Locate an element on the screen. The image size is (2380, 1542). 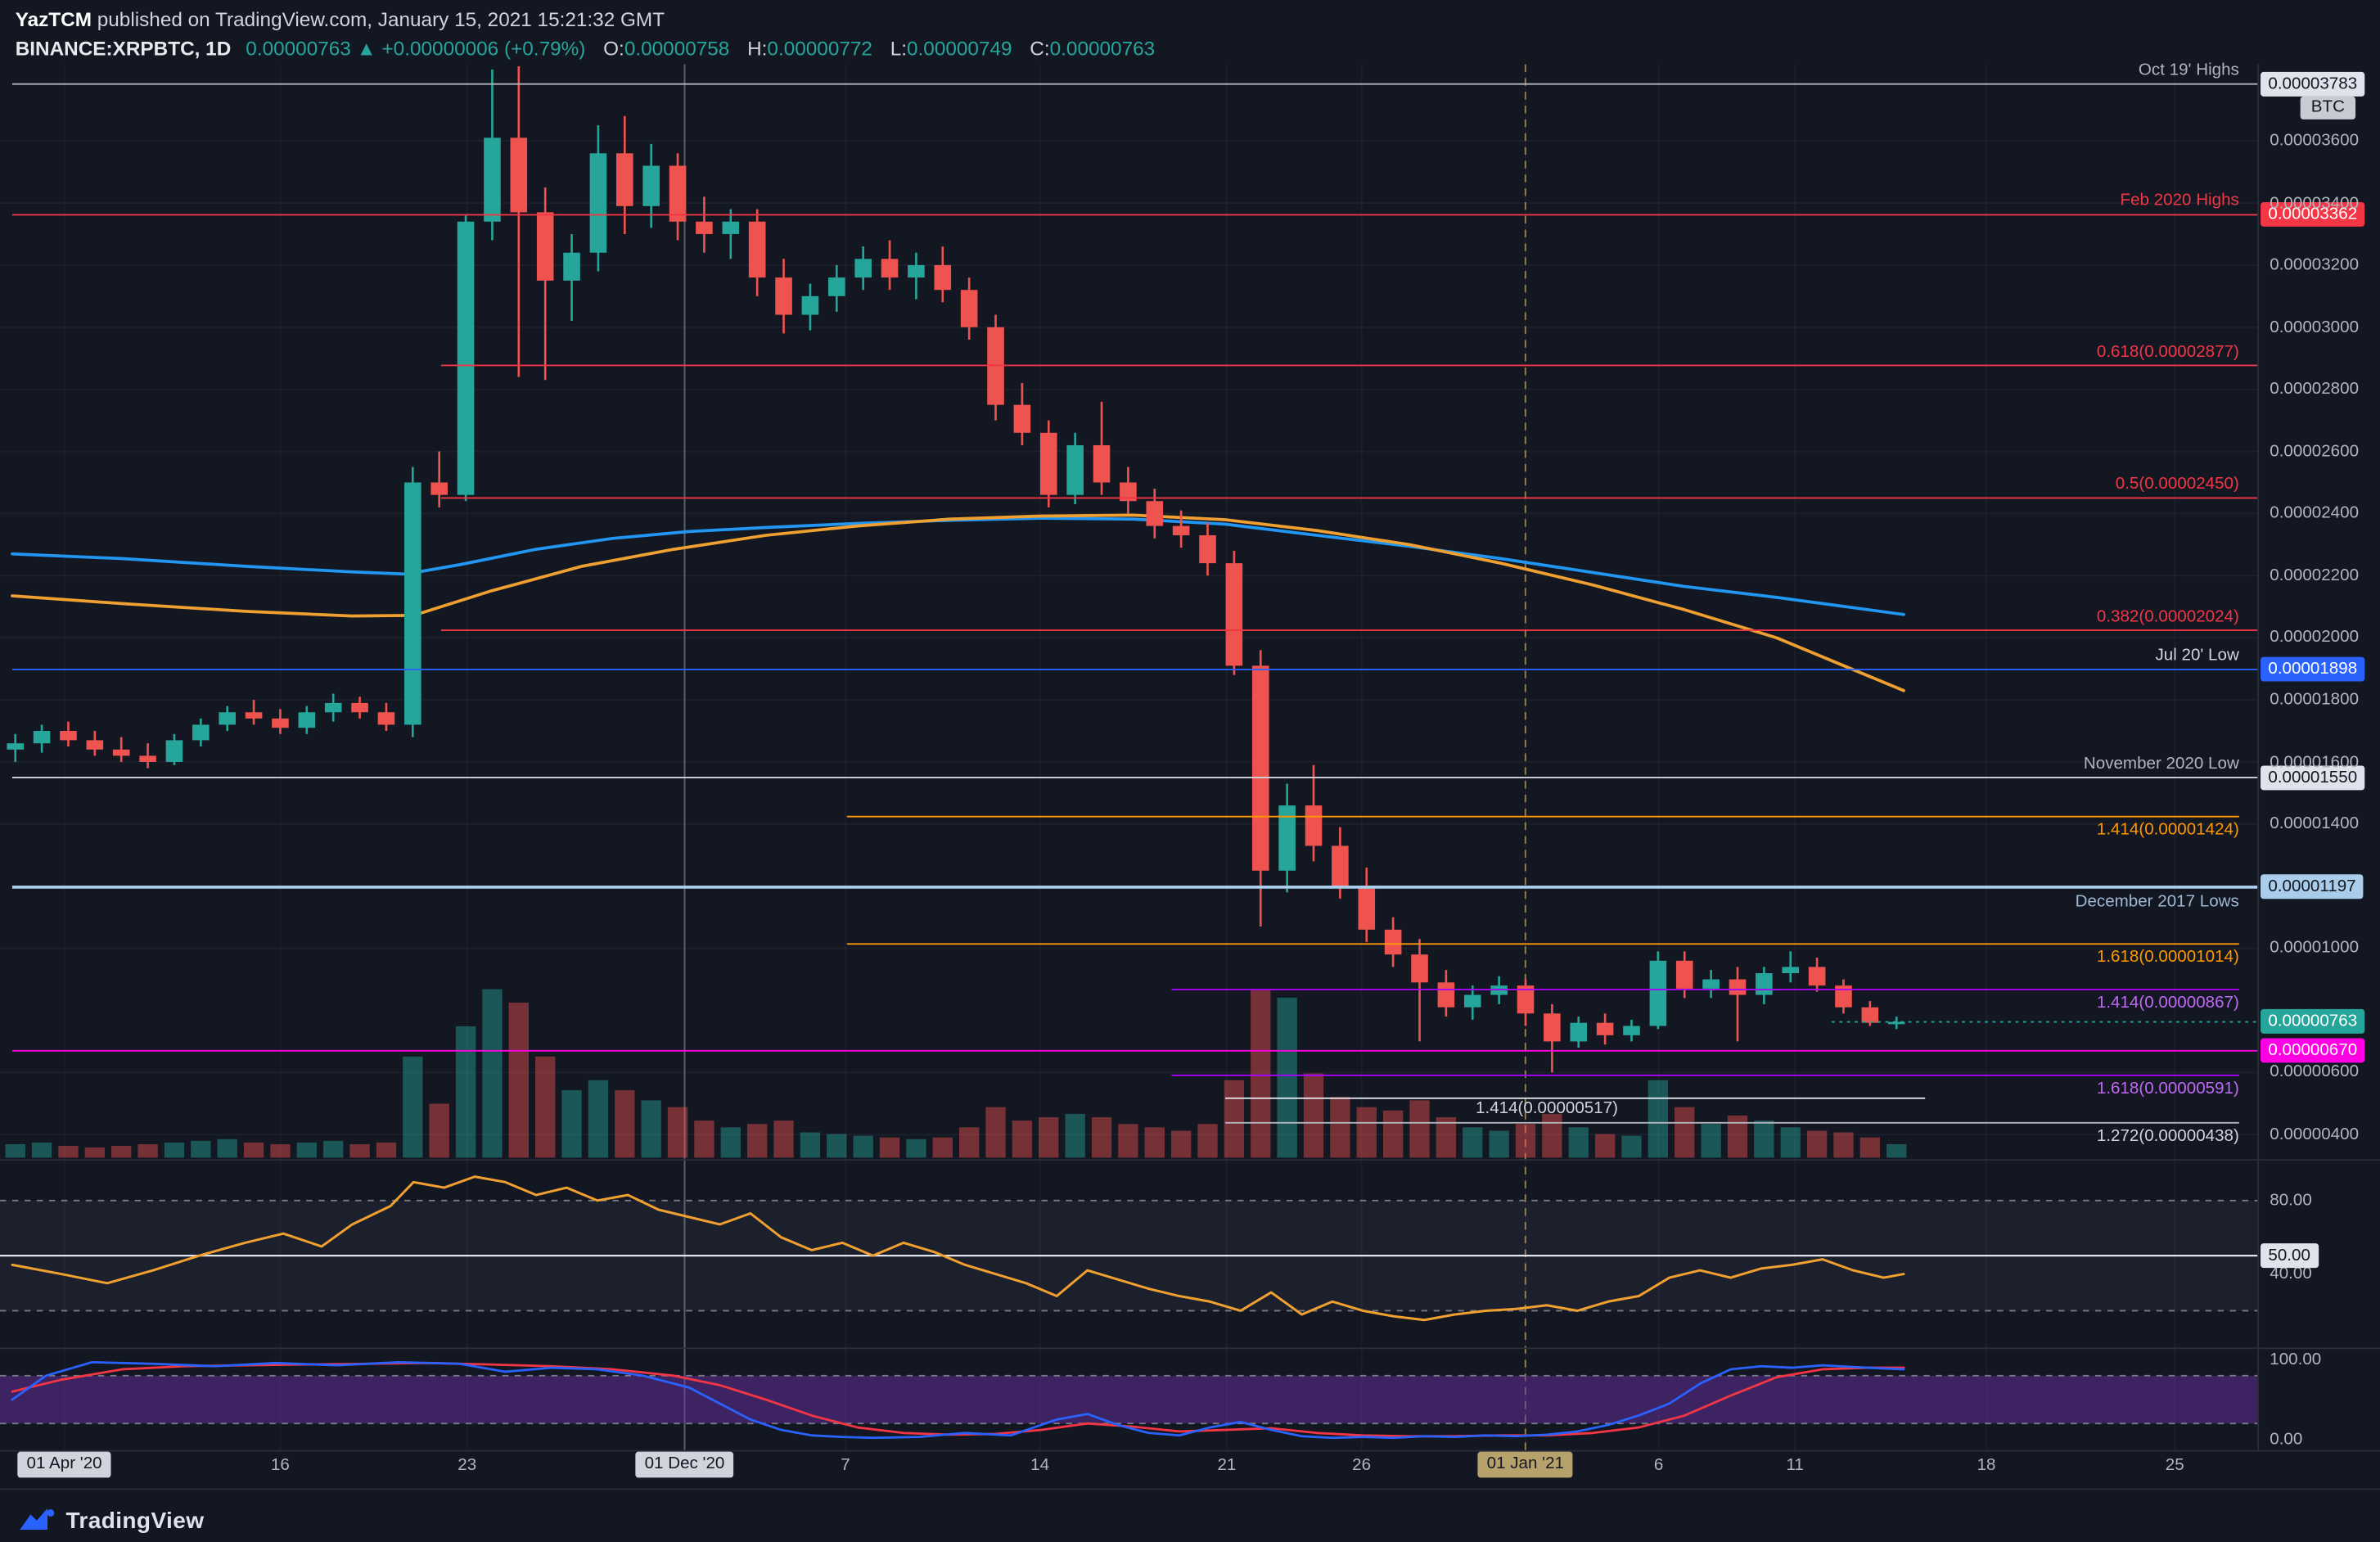
rsi-pane is located at coordinates (1129, 1249).